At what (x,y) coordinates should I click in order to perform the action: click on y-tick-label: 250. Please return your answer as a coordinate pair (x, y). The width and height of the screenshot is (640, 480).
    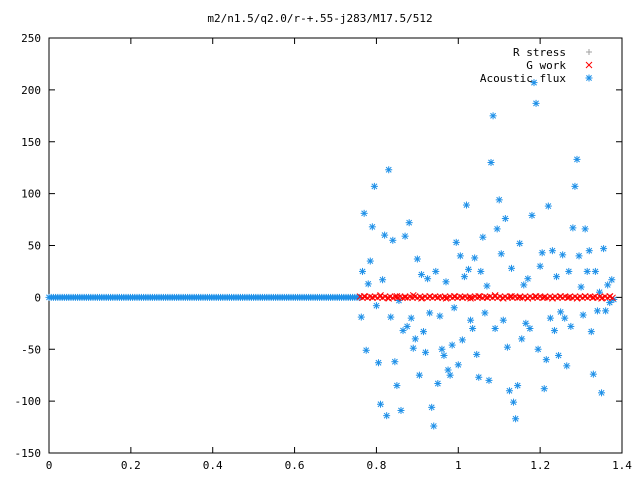
    Looking at the image, I should click on (31, 38).